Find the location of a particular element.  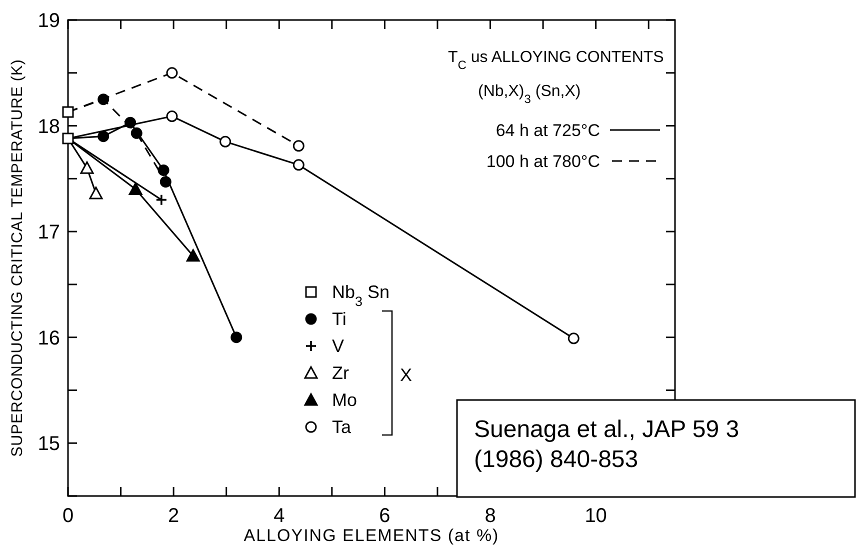

legend-label: V is located at coordinates (338, 346).